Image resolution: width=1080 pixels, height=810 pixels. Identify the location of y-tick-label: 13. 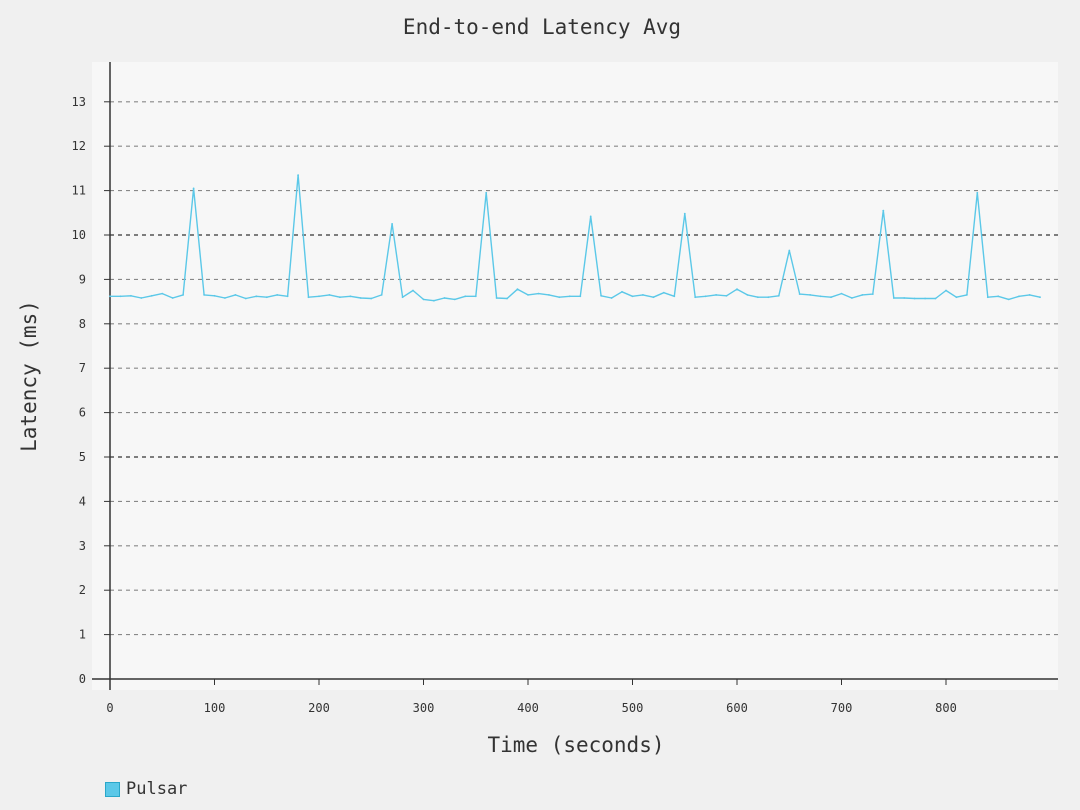
(79, 102).